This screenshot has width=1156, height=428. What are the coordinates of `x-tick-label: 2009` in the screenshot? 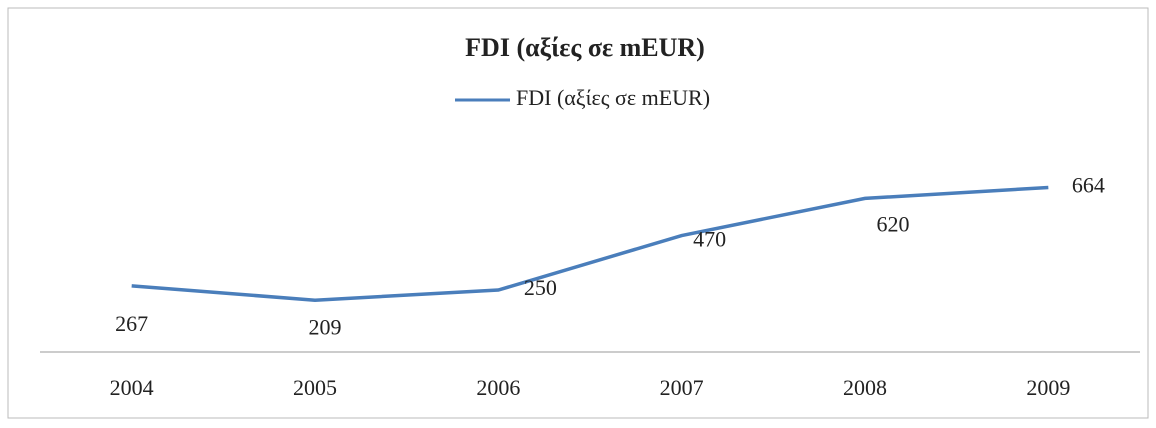 It's located at (1048, 387).